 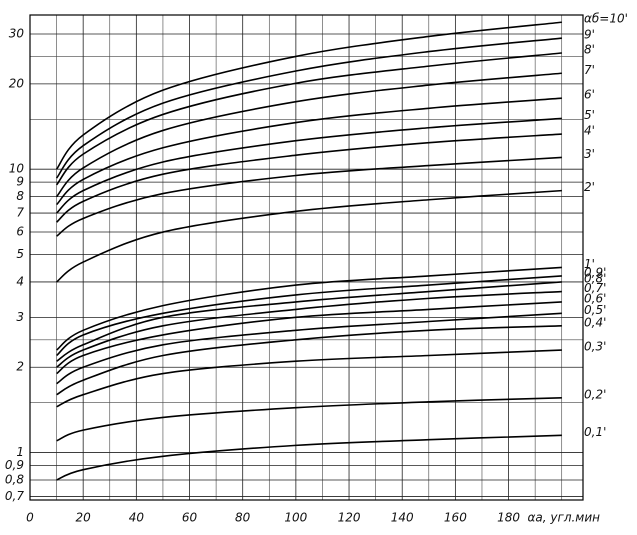 I want to click on x-tick-label: 100, so click(x=295, y=518).